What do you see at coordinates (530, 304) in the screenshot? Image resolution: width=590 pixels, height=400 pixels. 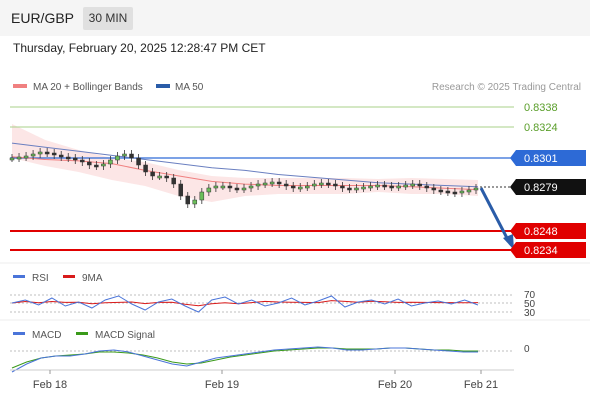 I see `rsi-level-50-label: 50` at bounding box center [530, 304].